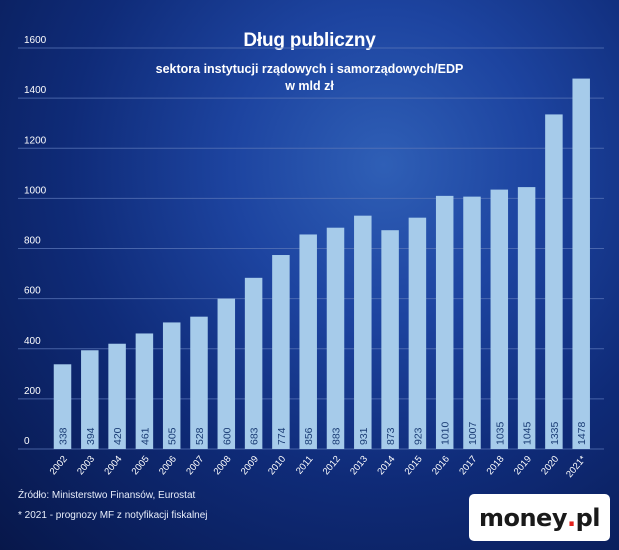 The height and width of the screenshot is (550, 619). I want to click on y-tick-label: 0, so click(27, 441).